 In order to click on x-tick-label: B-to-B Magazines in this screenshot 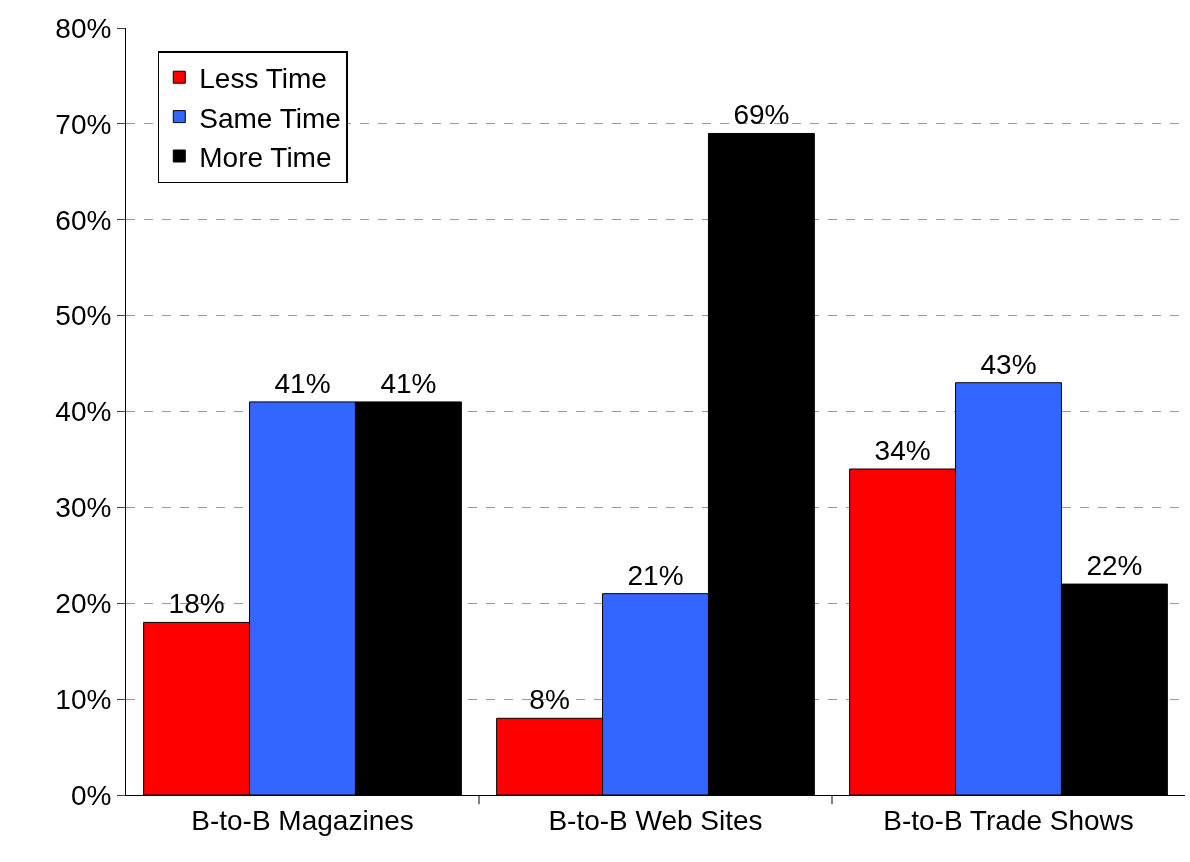, I will do `click(302, 820)`.